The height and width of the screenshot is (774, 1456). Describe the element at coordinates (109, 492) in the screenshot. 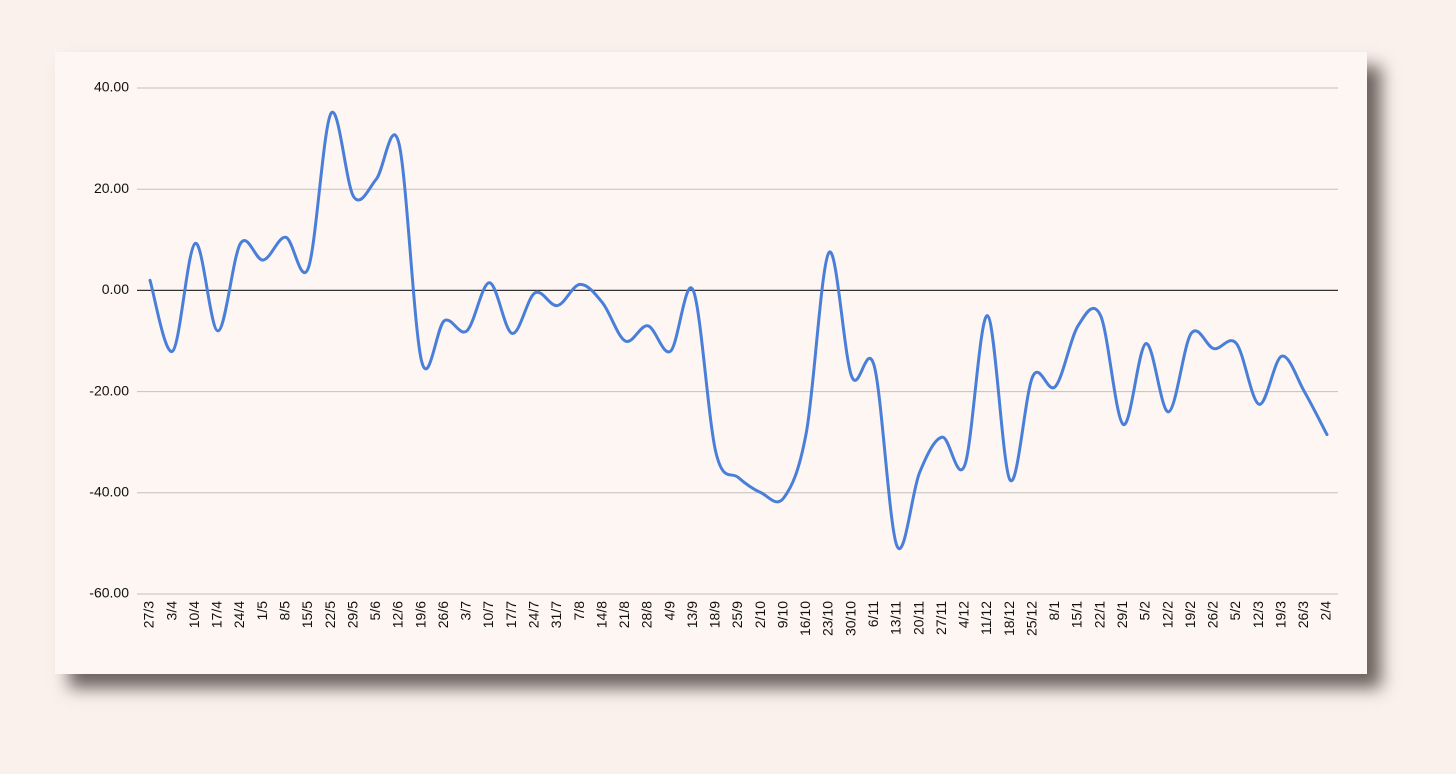

I see `y-tick-label: -40.00` at that location.